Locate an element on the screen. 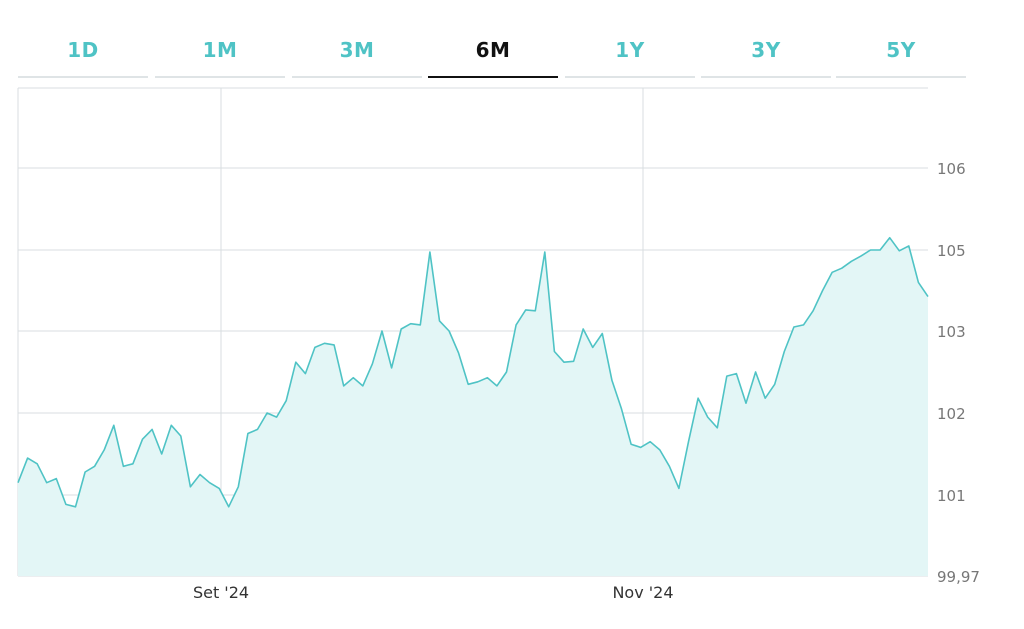 This screenshot has width=1024, height=629. y-tick-label: 101 is located at coordinates (951, 496).